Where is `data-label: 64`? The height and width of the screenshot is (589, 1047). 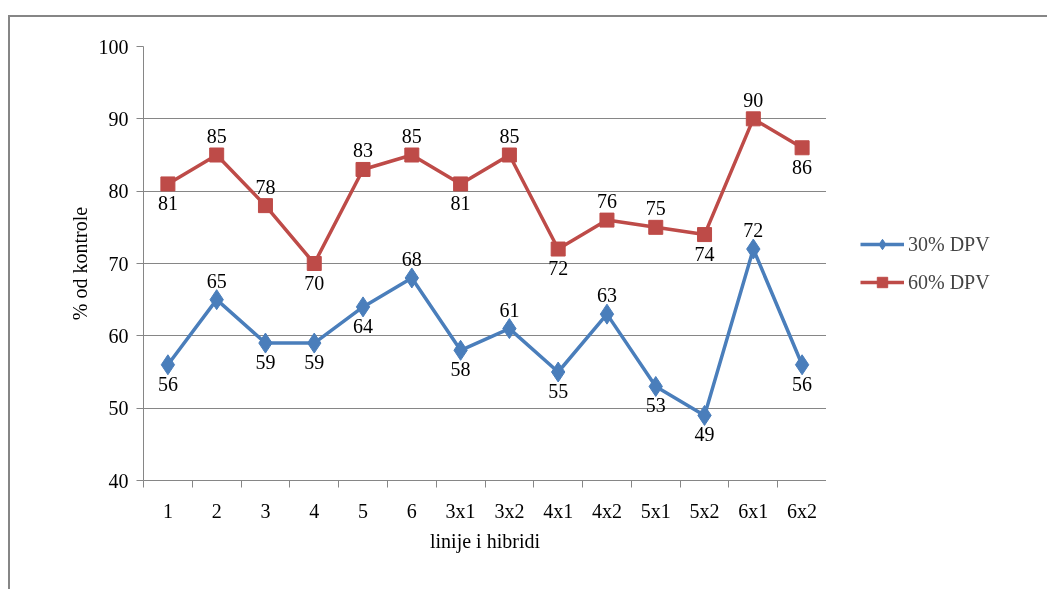 data-label: 64 is located at coordinates (363, 325).